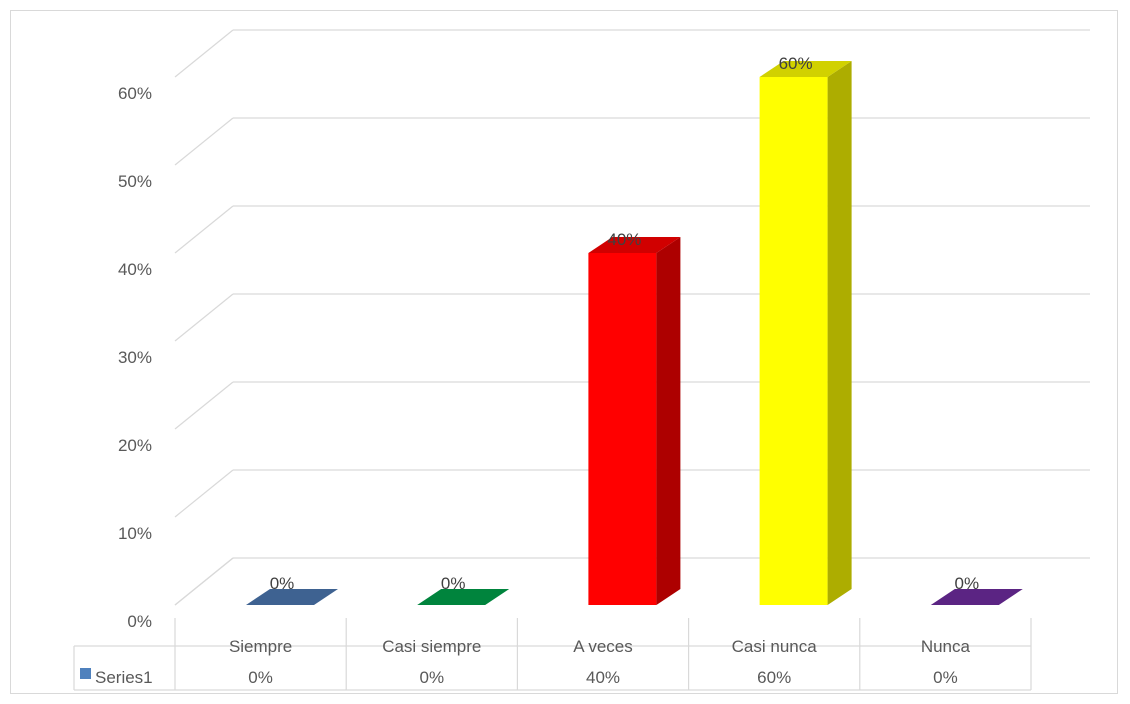  Describe the element at coordinates (603, 677) in the screenshot. I see `table-value: 40%` at that location.